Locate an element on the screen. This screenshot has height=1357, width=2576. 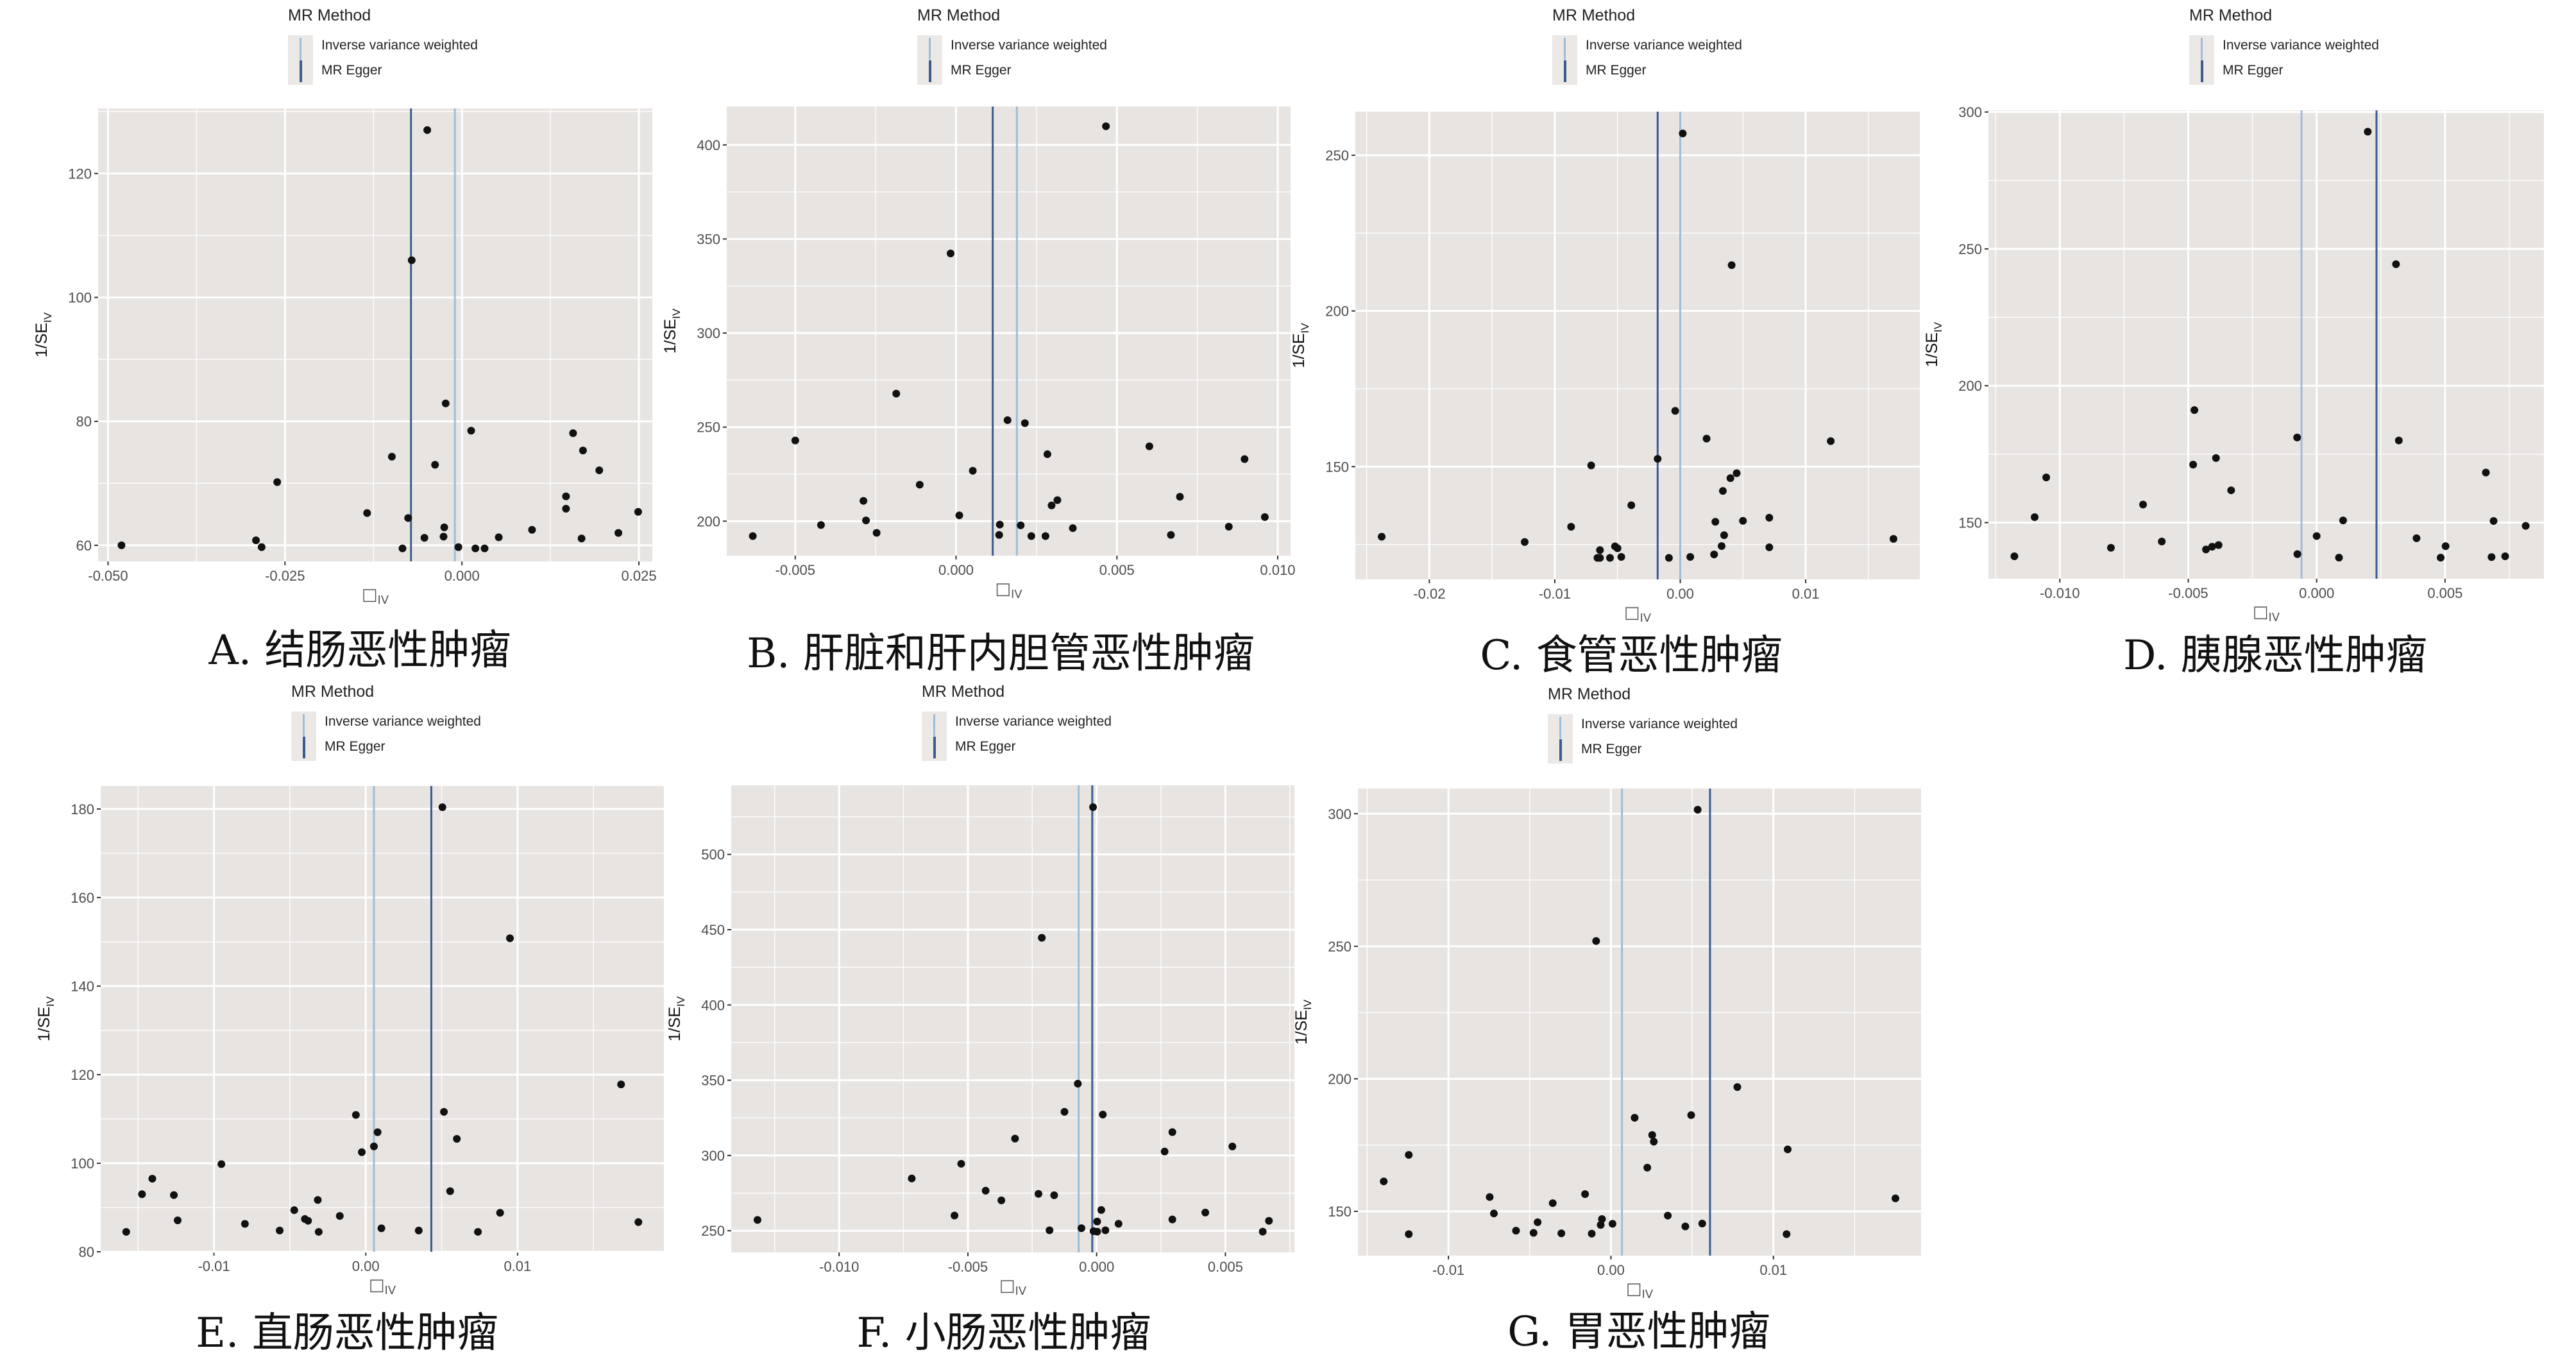
y-axis-title: 1/SEIV is located at coordinates (1300, 345).